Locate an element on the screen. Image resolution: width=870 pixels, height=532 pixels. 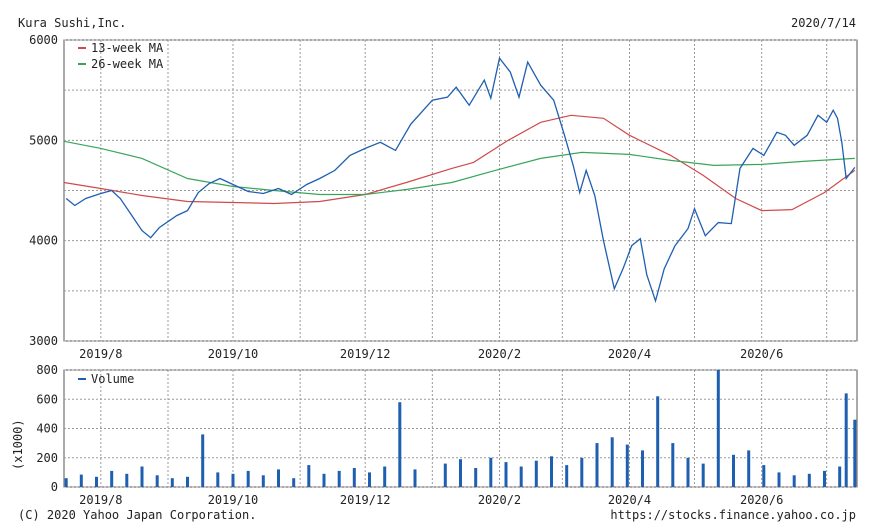
chart-date: 2020/7/14 is located at coordinates (823, 23).